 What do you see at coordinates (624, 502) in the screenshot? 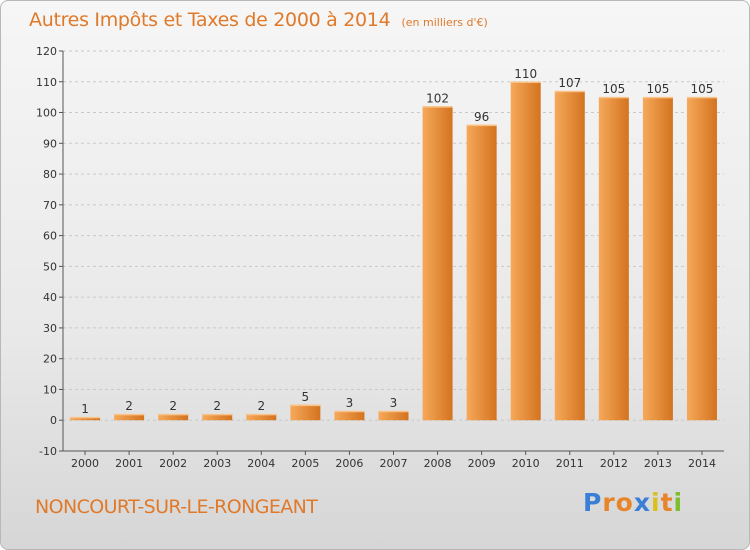
I see `logo-letter: o` at bounding box center [624, 502].